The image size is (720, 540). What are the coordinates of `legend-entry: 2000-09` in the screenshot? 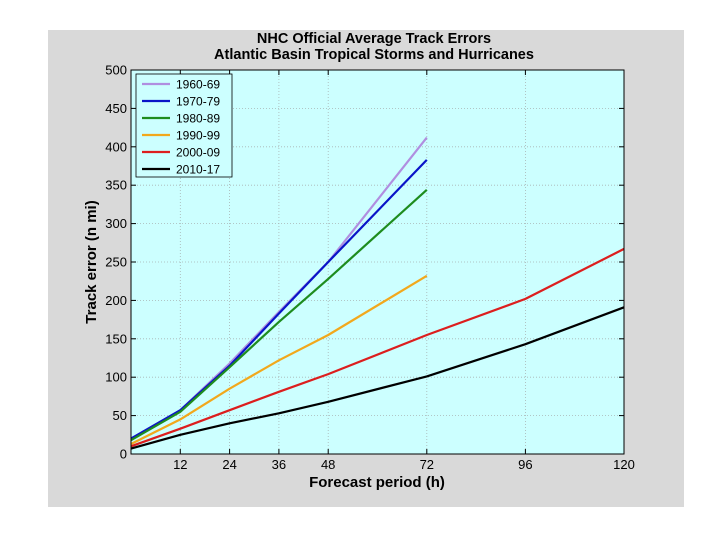 It's located at (198, 153).